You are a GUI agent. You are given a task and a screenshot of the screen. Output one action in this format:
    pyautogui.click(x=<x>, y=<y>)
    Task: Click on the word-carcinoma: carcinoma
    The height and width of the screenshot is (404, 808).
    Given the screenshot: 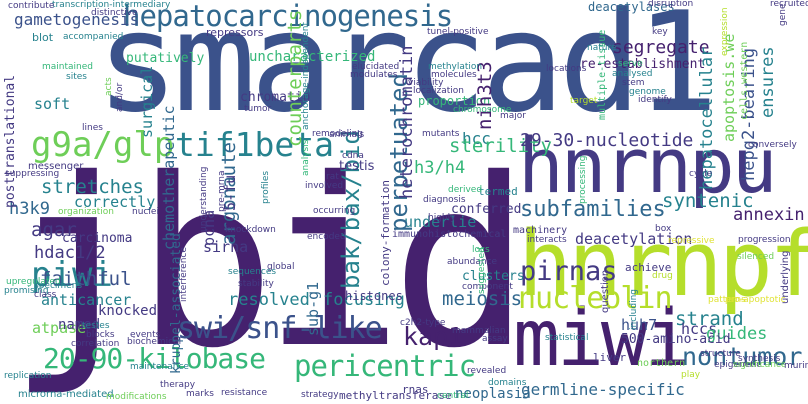 What is the action you would take?
    pyautogui.click(x=97, y=238)
    